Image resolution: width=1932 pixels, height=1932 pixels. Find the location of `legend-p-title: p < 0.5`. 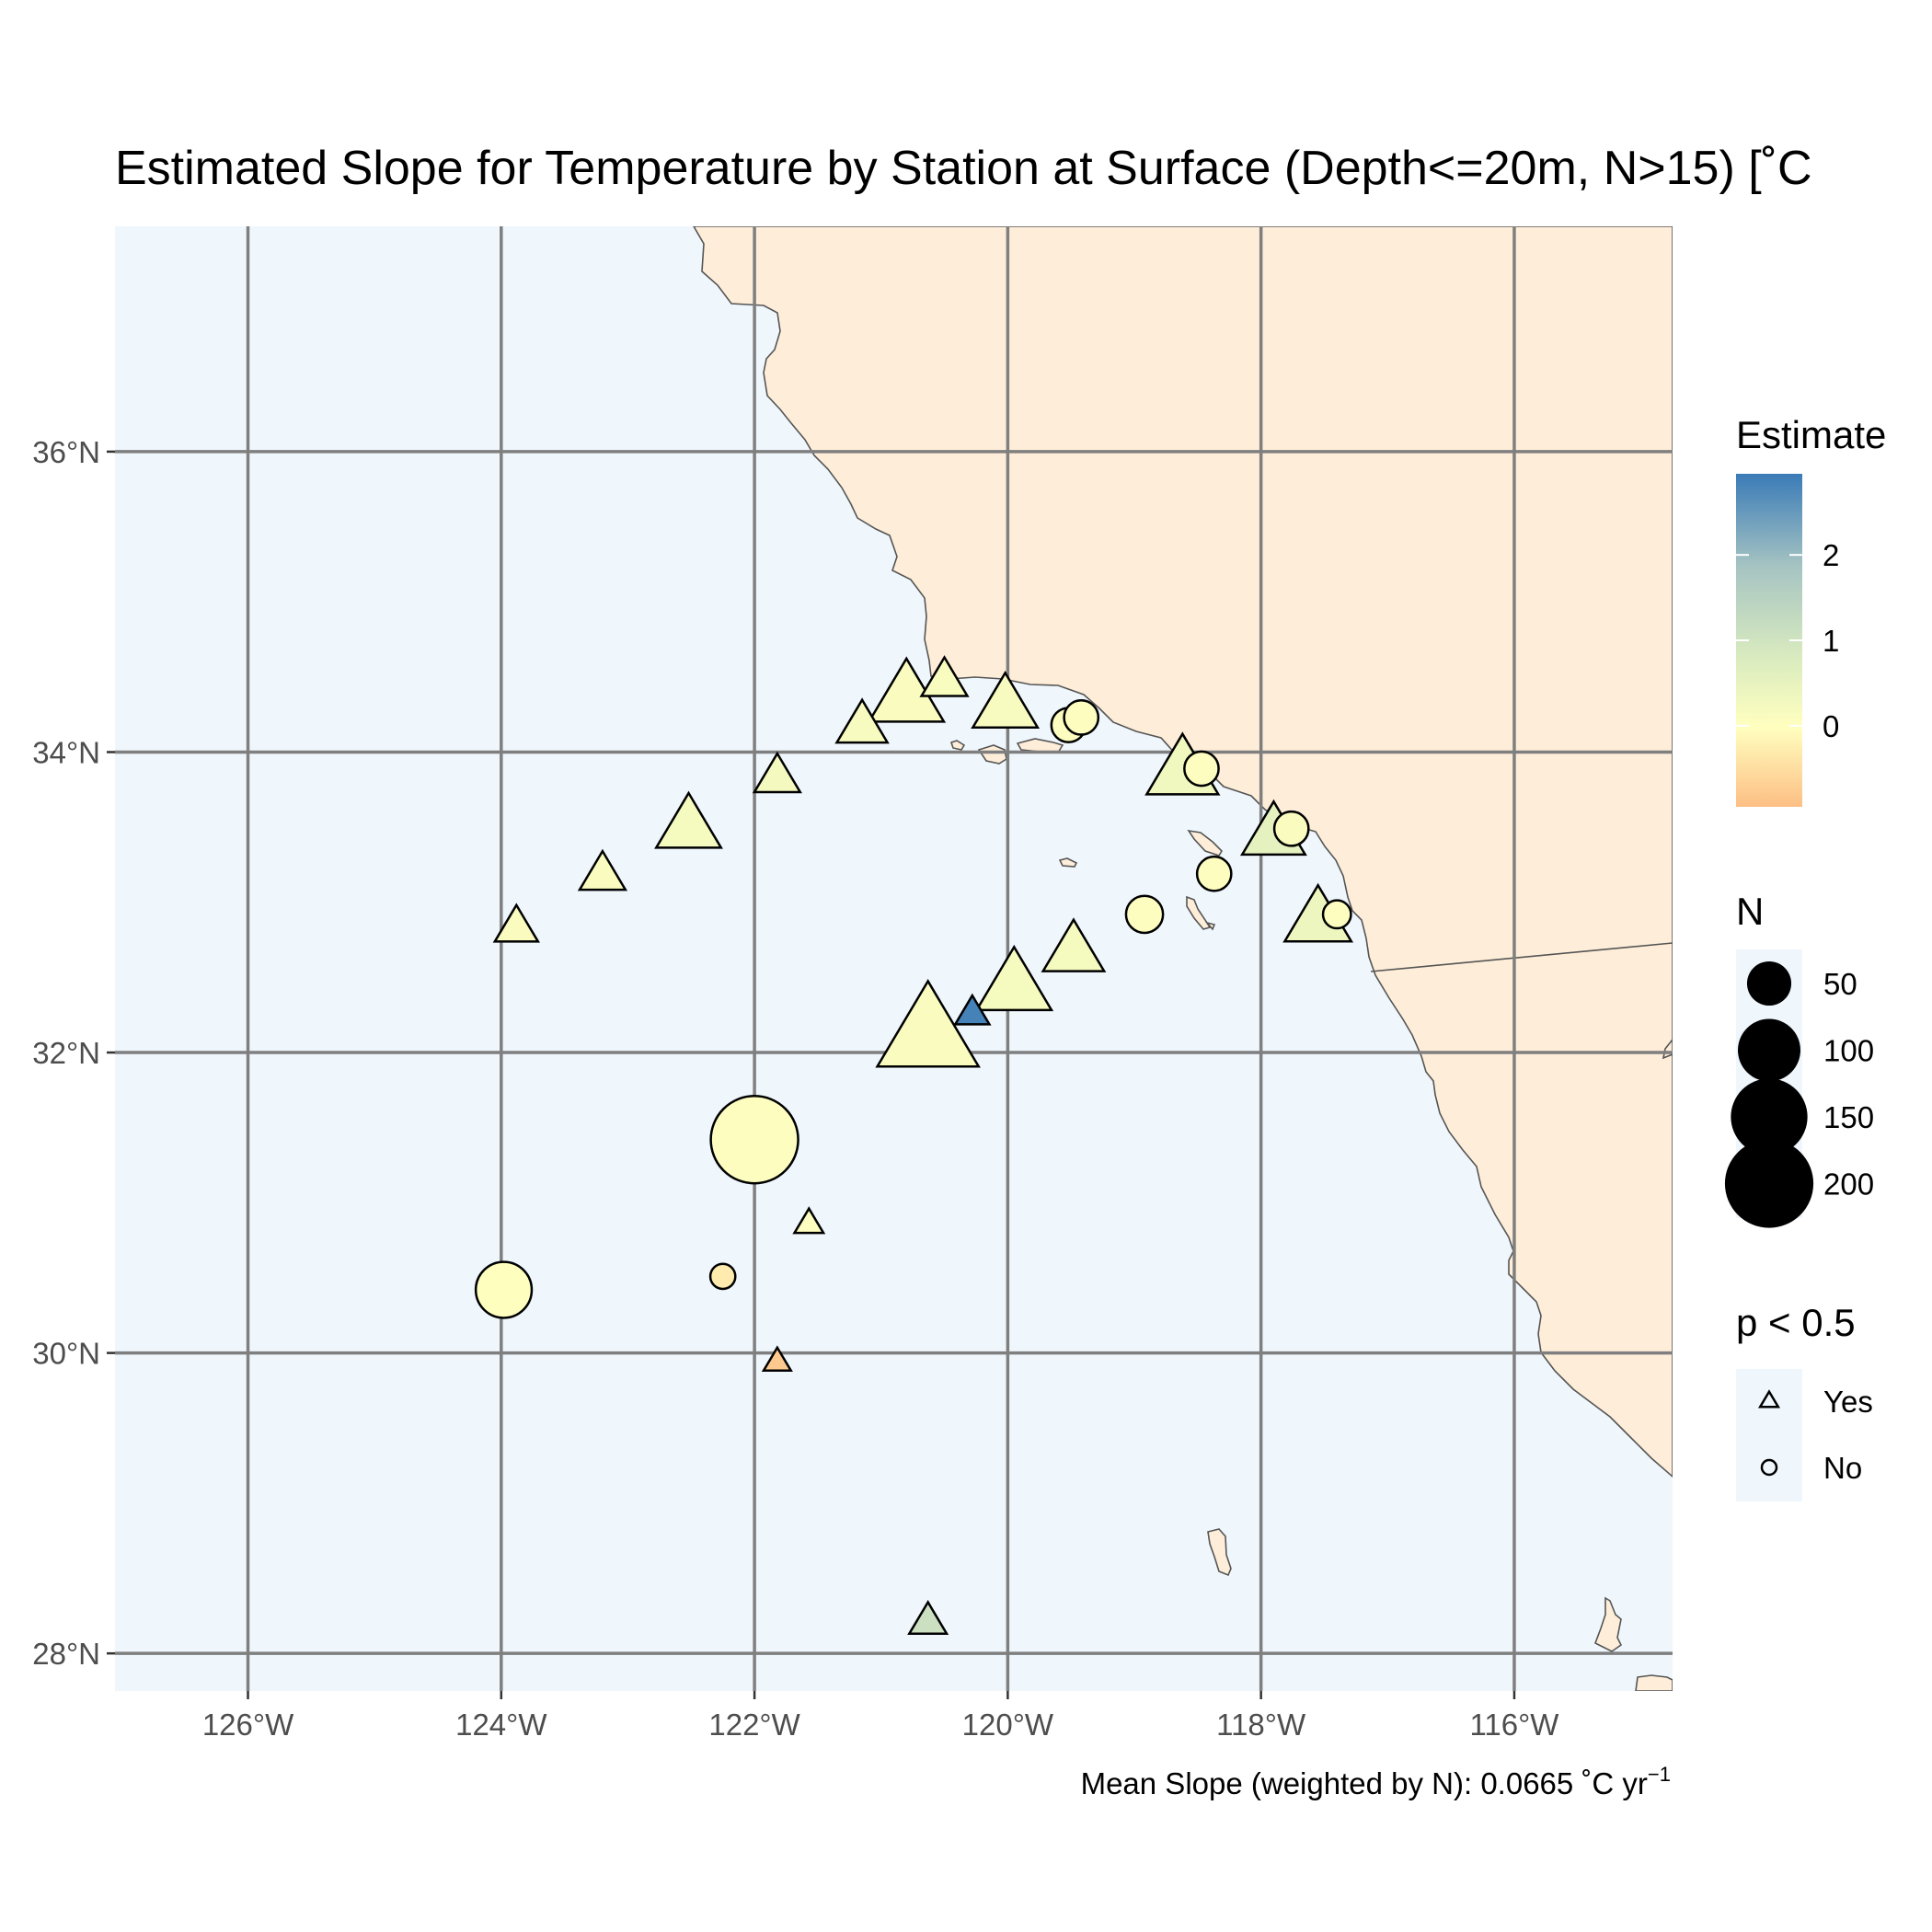

legend-p-title: p < 0.5 is located at coordinates (1796, 1322).